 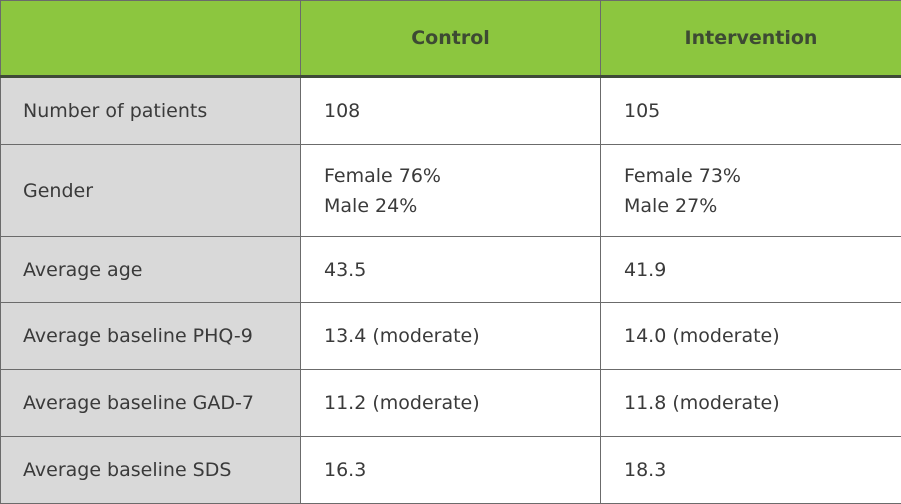 I want to click on header-empty-cell, so click(x=151, y=39).